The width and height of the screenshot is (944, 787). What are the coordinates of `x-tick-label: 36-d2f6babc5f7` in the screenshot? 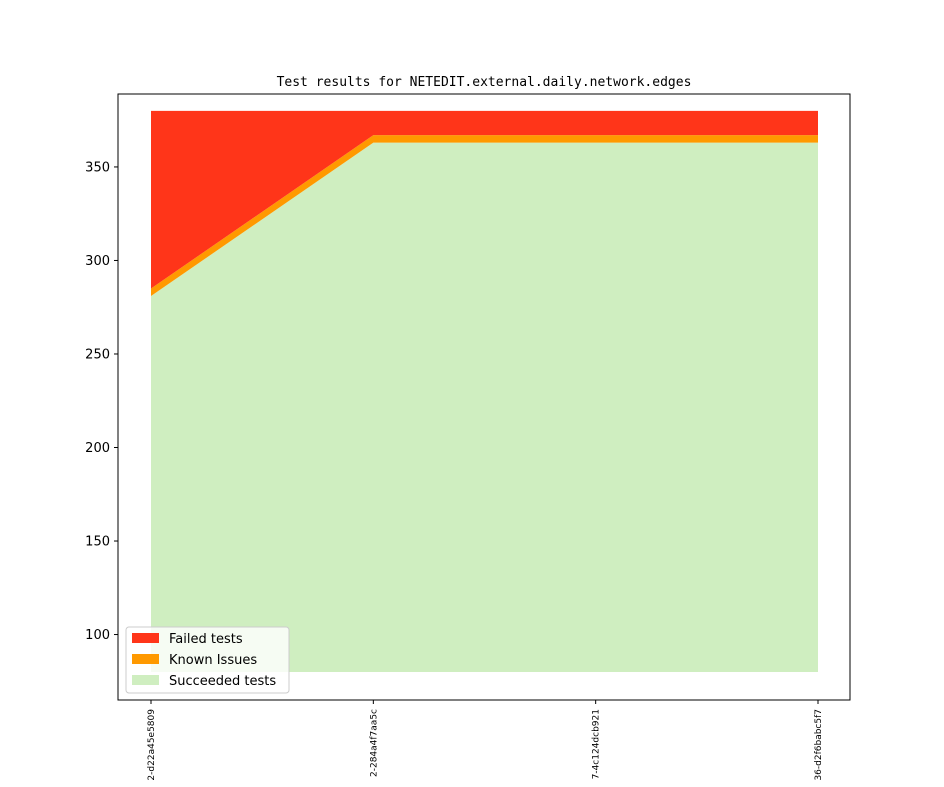 It's located at (819, 745).